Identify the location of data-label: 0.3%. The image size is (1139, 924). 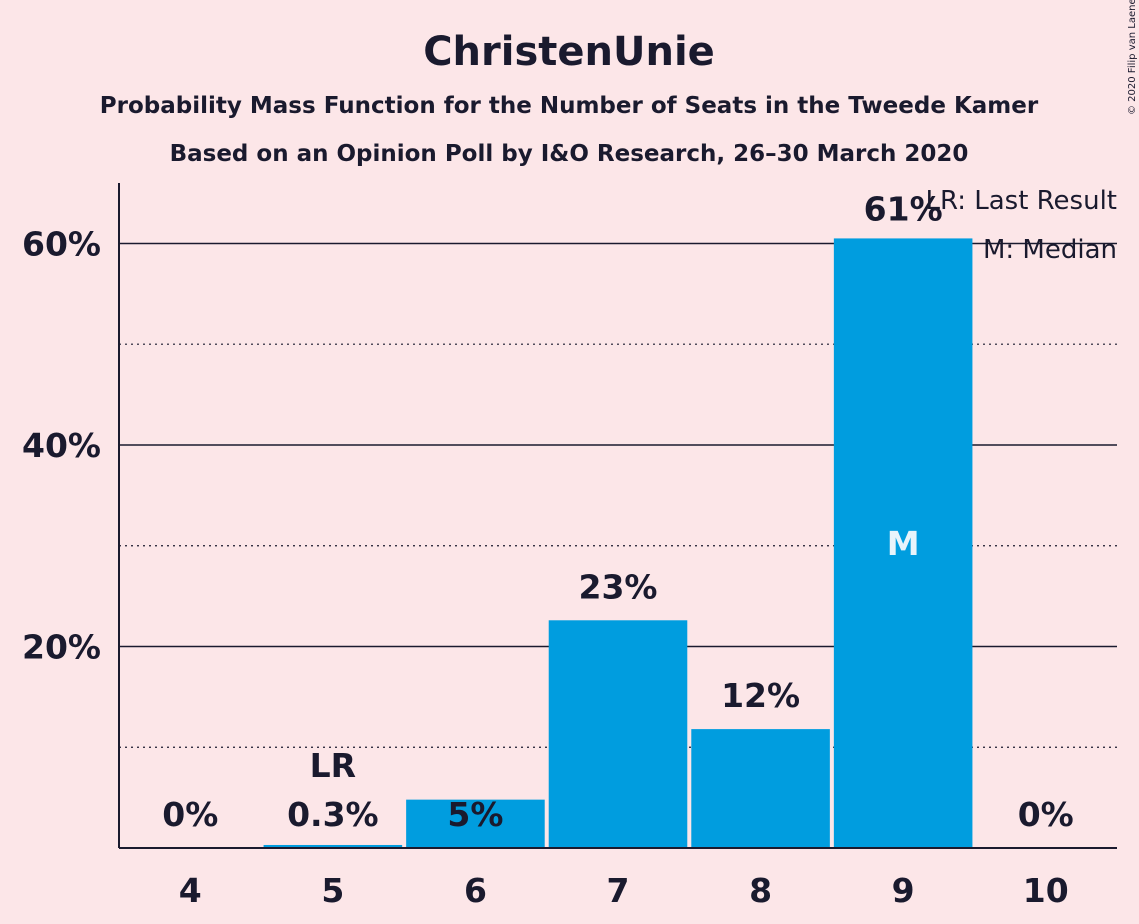
(333, 814).